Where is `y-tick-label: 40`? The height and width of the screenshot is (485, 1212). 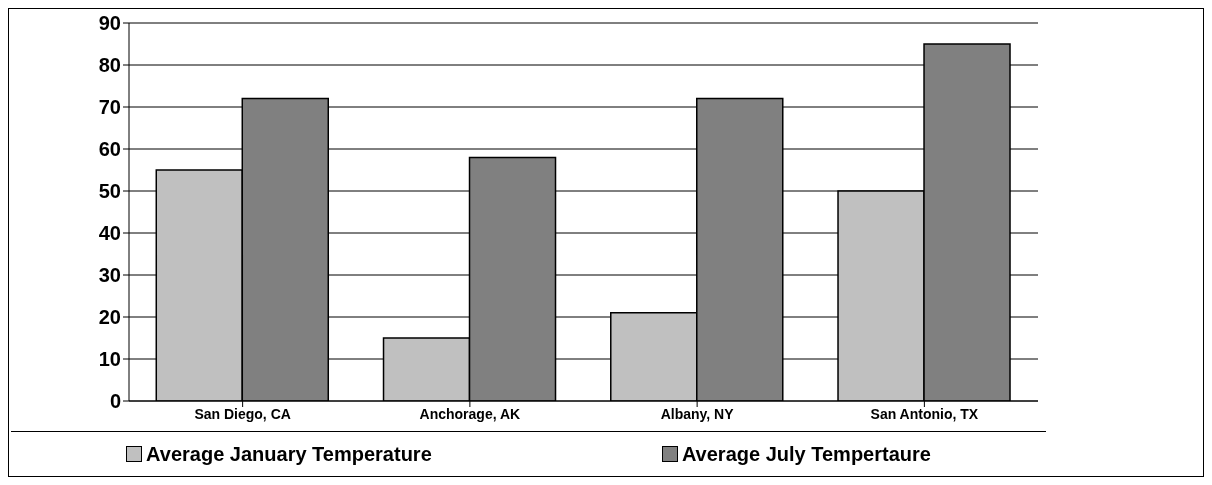
y-tick-label: 40 is located at coordinates (109, 233).